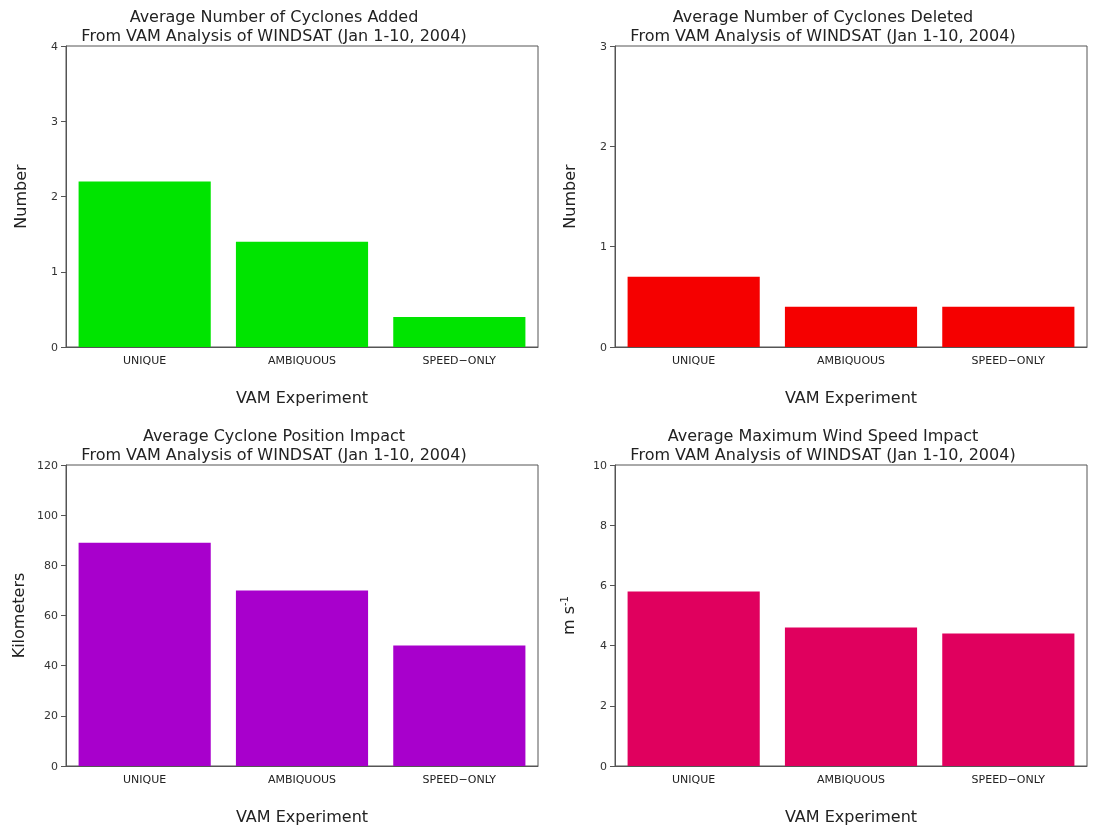 This screenshot has height=838, width=1097. What do you see at coordinates (568, 615) in the screenshot?
I see `y-axis-title: m s-1` at bounding box center [568, 615].